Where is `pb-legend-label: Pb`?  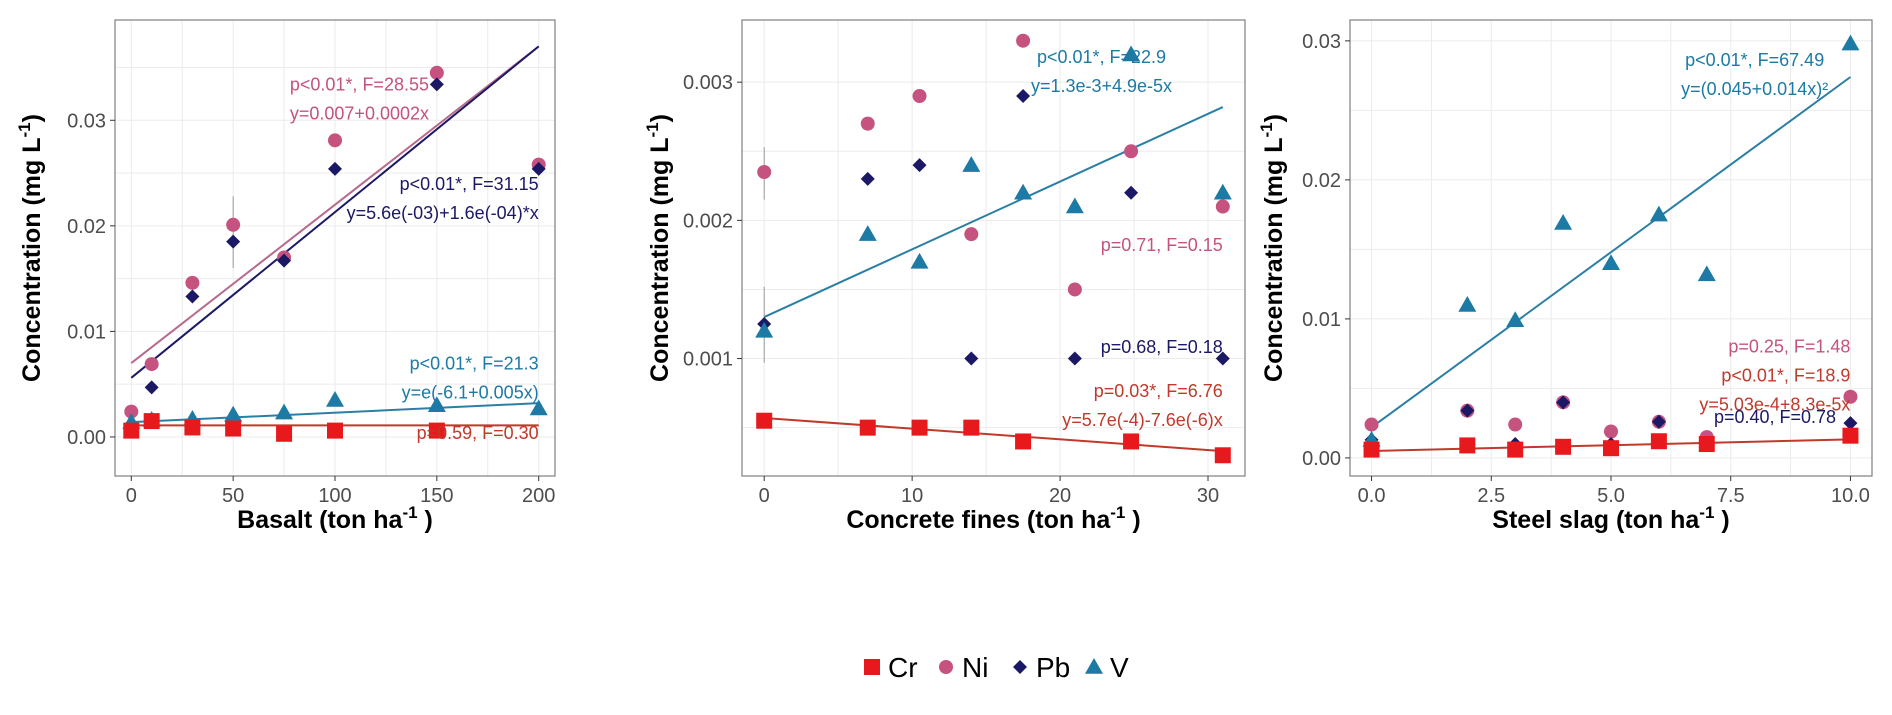 pb-legend-label: Pb is located at coordinates (1053, 667).